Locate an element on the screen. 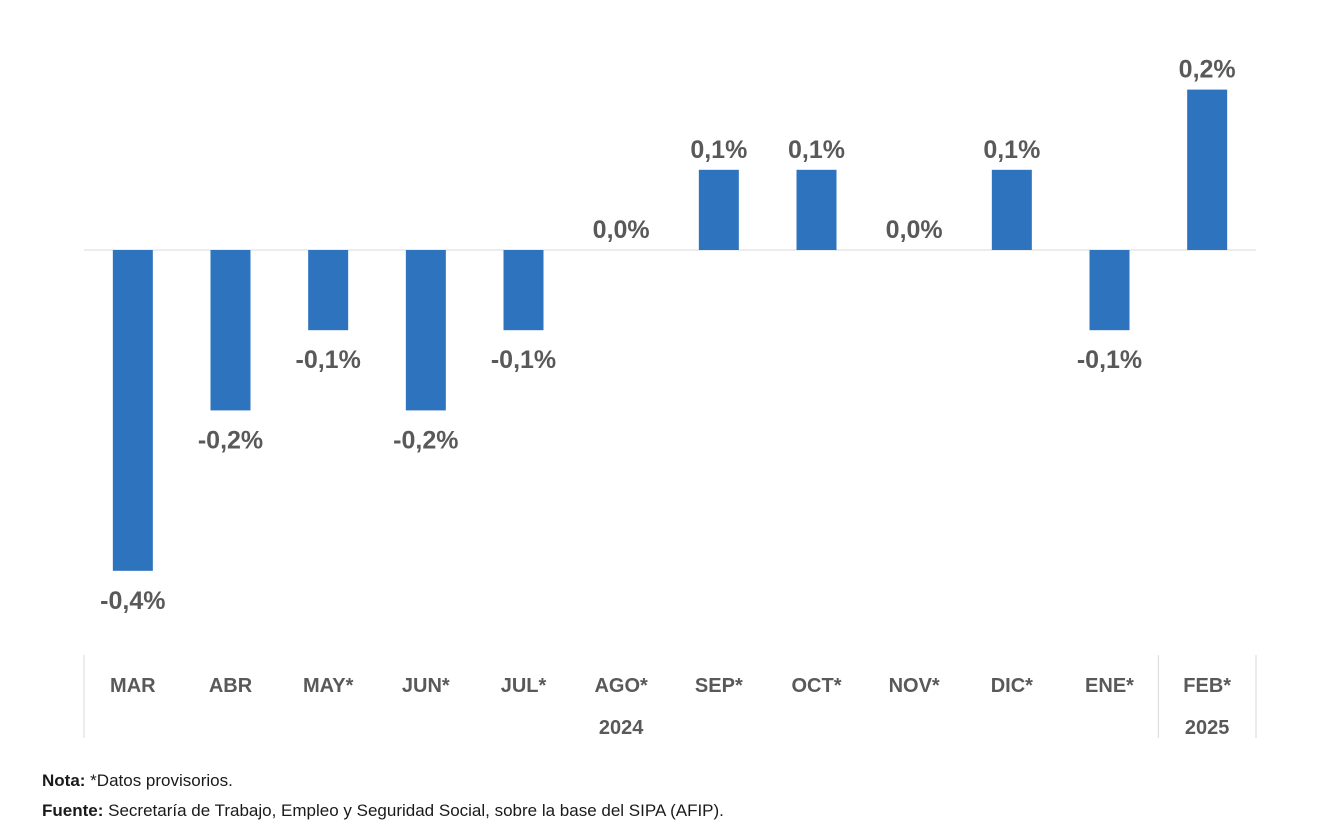 The image size is (1333, 832). bar-abr is located at coordinates (230, 330).